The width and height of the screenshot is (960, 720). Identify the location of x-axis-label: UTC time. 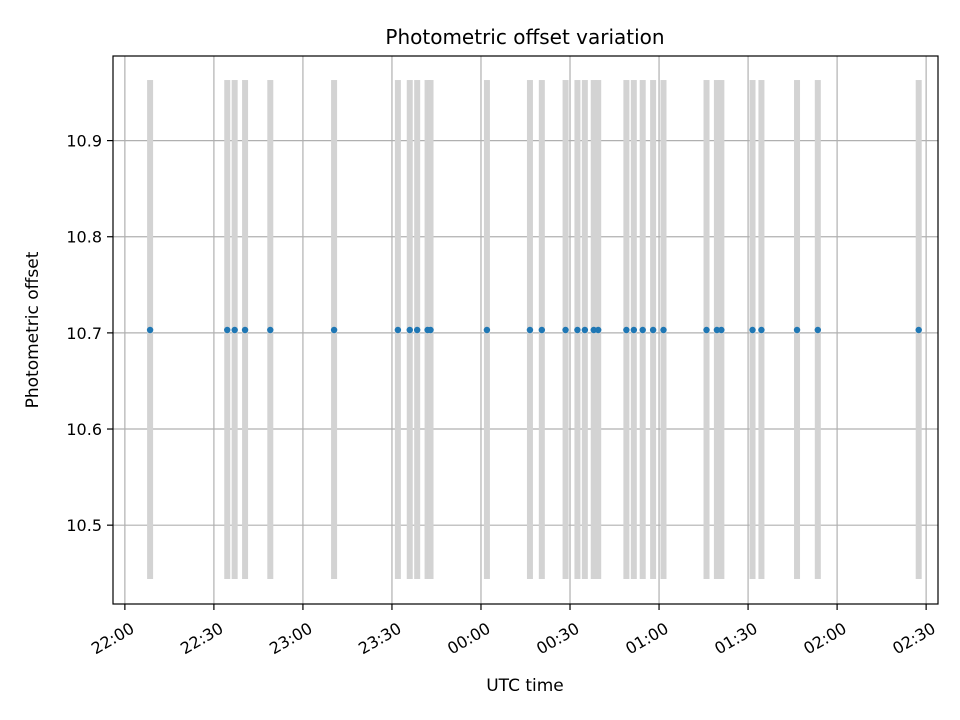
(525, 686).